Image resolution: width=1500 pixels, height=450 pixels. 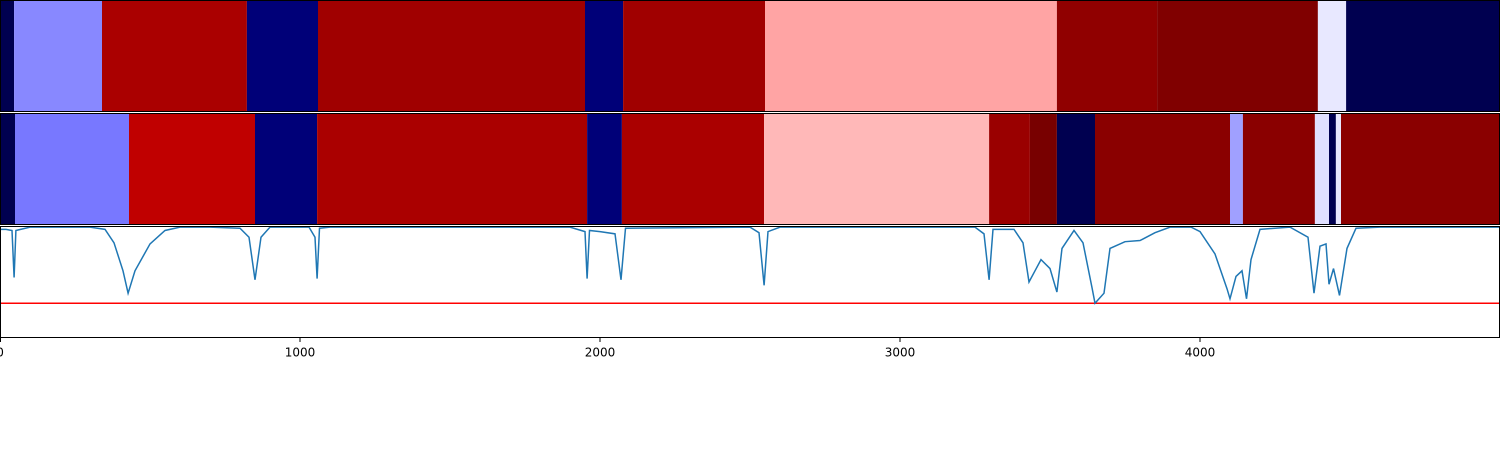 I want to click on x-tick-label: 4000, so click(x=1200, y=353).